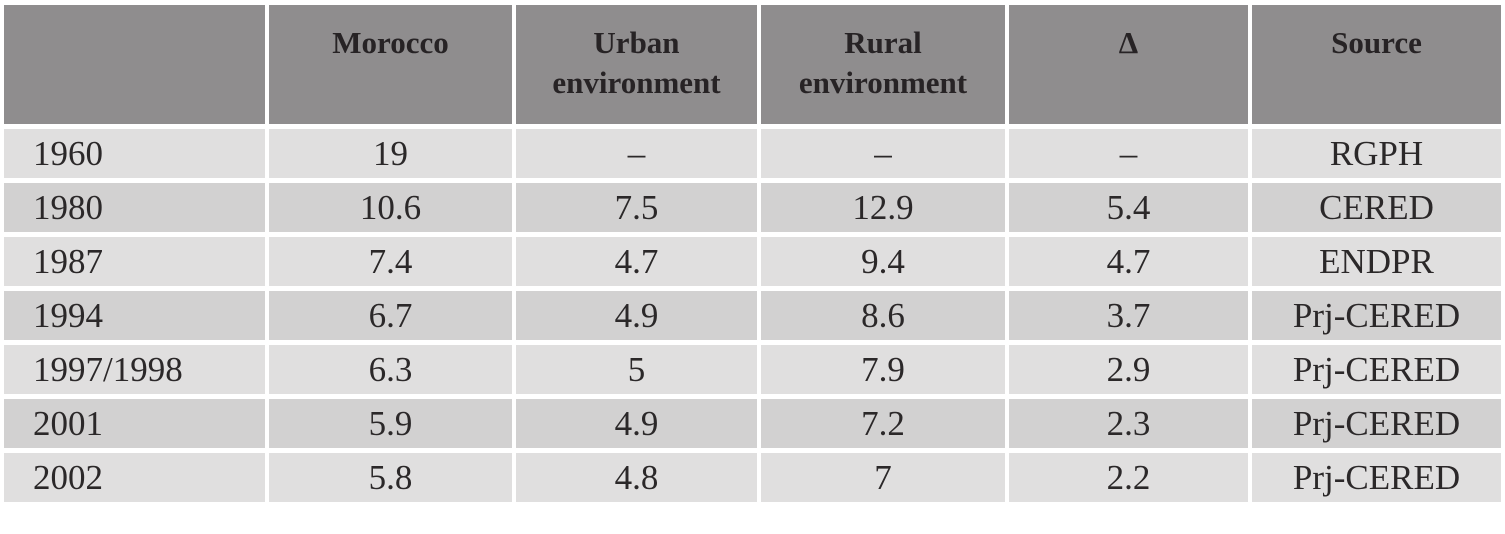 Image resolution: width=1505 pixels, height=534 pixels. Describe the element at coordinates (1128, 261) in the screenshot. I see `cell-delta: 4.7` at that location.